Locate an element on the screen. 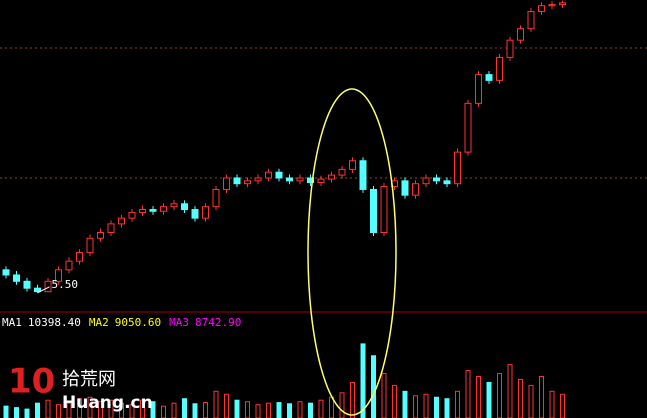 The height and width of the screenshot is (418, 647). ma-value: 9050.60 is located at coordinates (138, 322).